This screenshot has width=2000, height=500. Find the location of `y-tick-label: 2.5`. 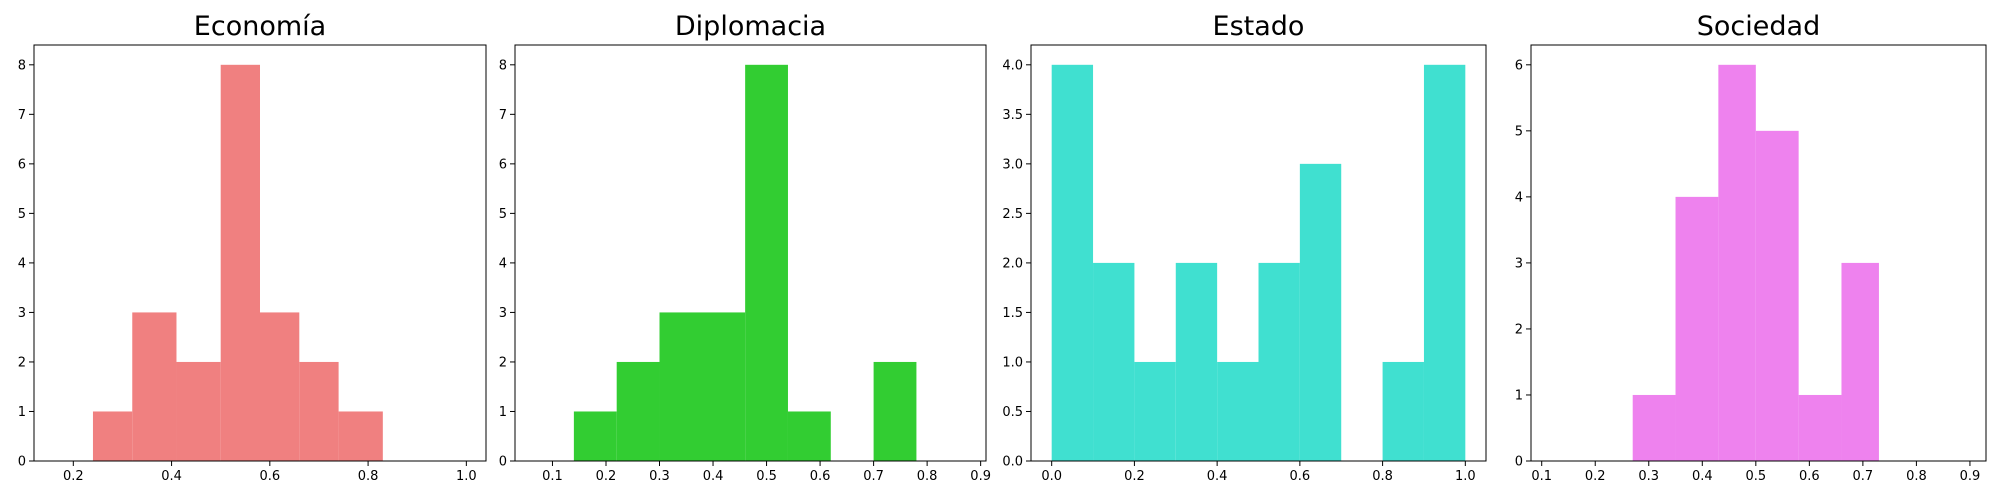

y-tick-label: 2.5 is located at coordinates (1012, 214).